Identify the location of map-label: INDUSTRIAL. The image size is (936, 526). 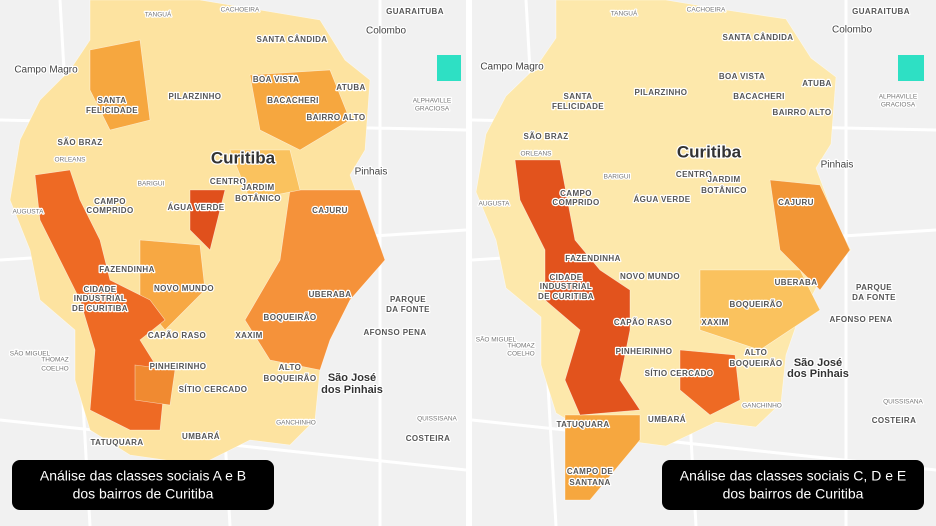
(566, 286).